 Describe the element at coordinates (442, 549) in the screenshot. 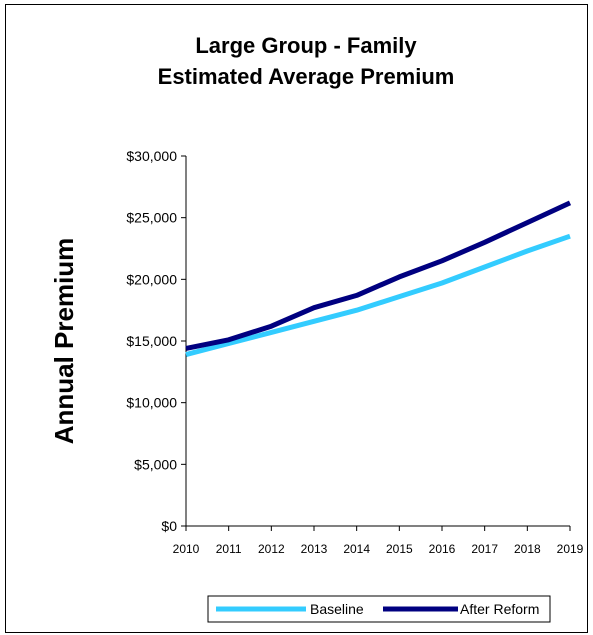

I see `x-tick-label: 2016` at that location.